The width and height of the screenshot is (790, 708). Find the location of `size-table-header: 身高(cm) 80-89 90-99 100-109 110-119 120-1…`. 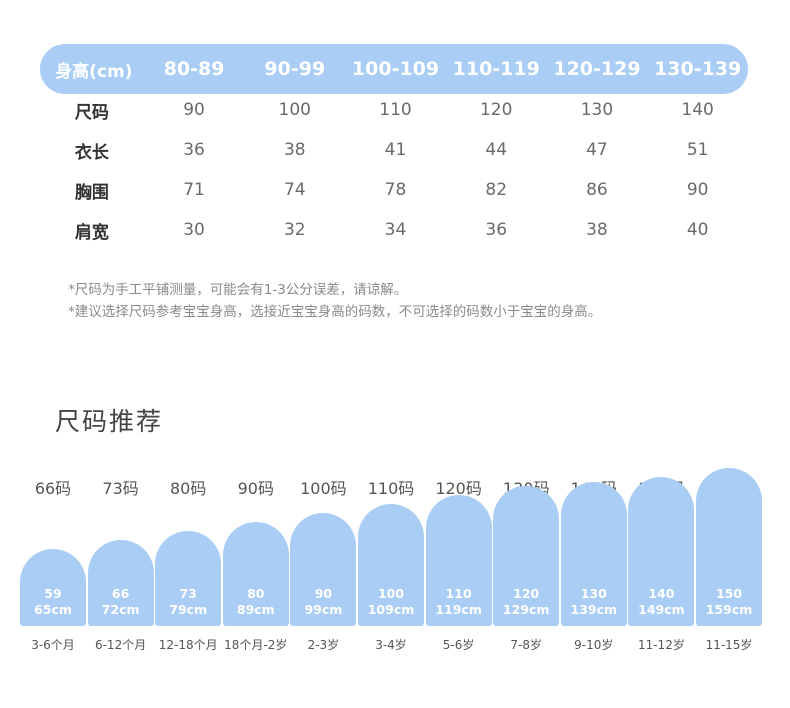

size-table-header: 身高(cm) 80-89 90-99 100-109 110-119 120-1… is located at coordinates (394, 69).